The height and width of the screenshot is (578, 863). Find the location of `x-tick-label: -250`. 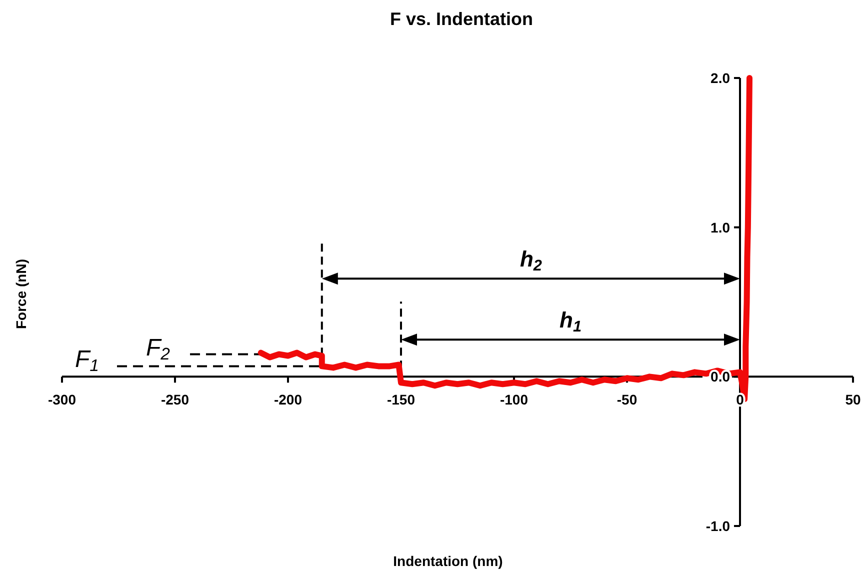

x-tick-label: -250 is located at coordinates (175, 400).